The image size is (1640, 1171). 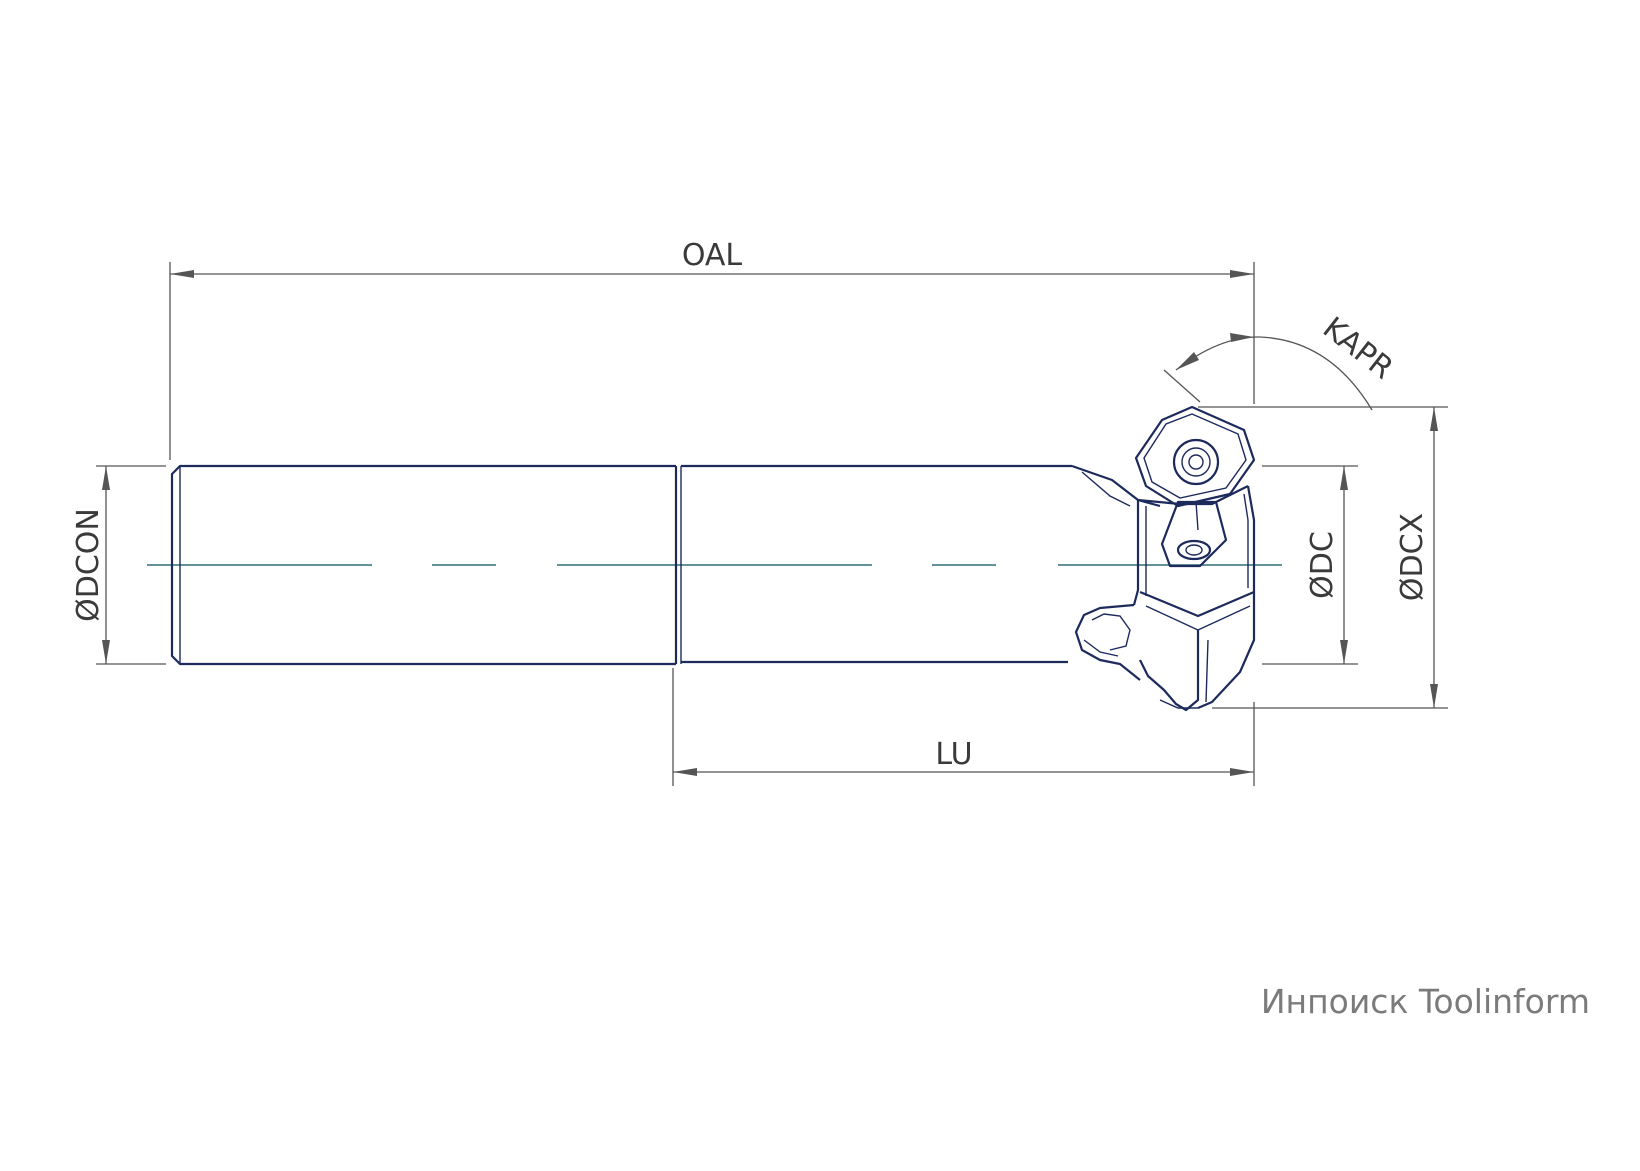 What do you see at coordinates (1195, 456) in the screenshot?
I see `upper-insert` at bounding box center [1195, 456].